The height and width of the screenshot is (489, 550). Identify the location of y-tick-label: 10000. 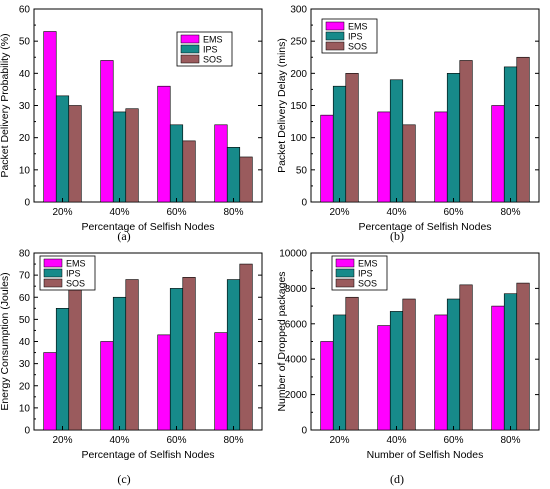
(293, 254).